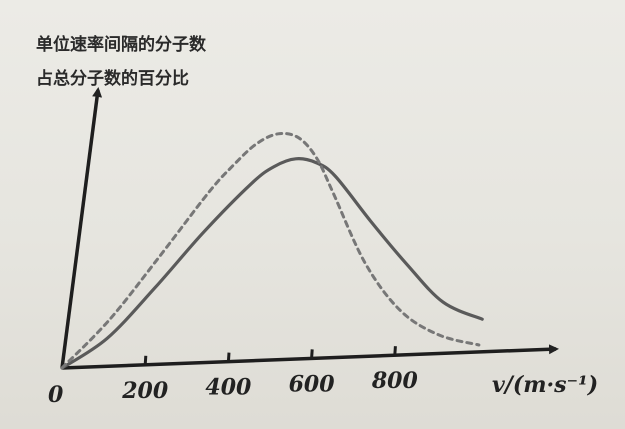 This screenshot has width=625, height=429. I want to click on origin-label: 0, so click(56, 395).